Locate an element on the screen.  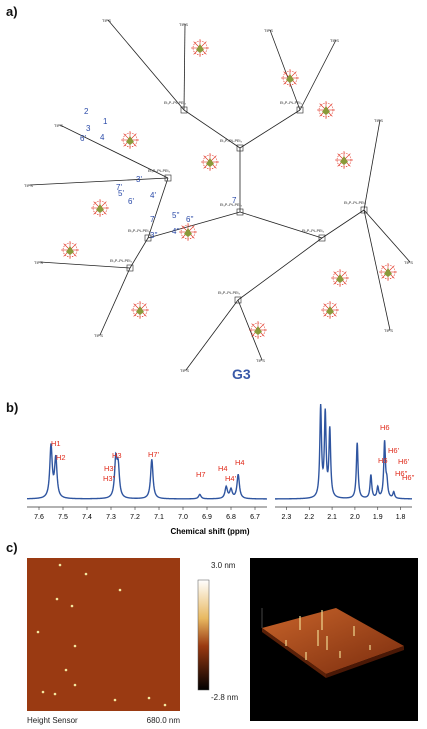
atom-number: 3 is located at coordinates (88, 128).